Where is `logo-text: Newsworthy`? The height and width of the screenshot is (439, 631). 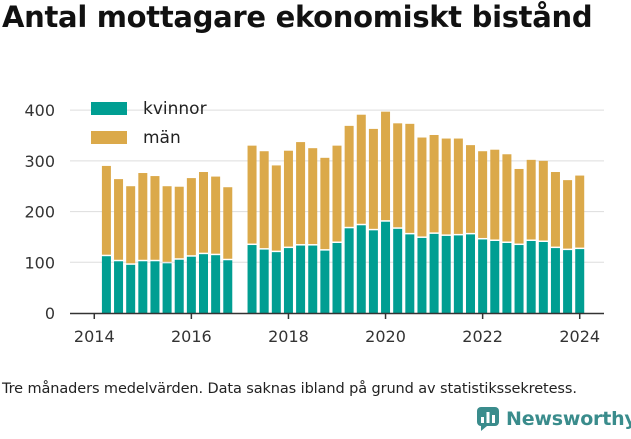 logo-text: Newsworthy is located at coordinates (568, 419).